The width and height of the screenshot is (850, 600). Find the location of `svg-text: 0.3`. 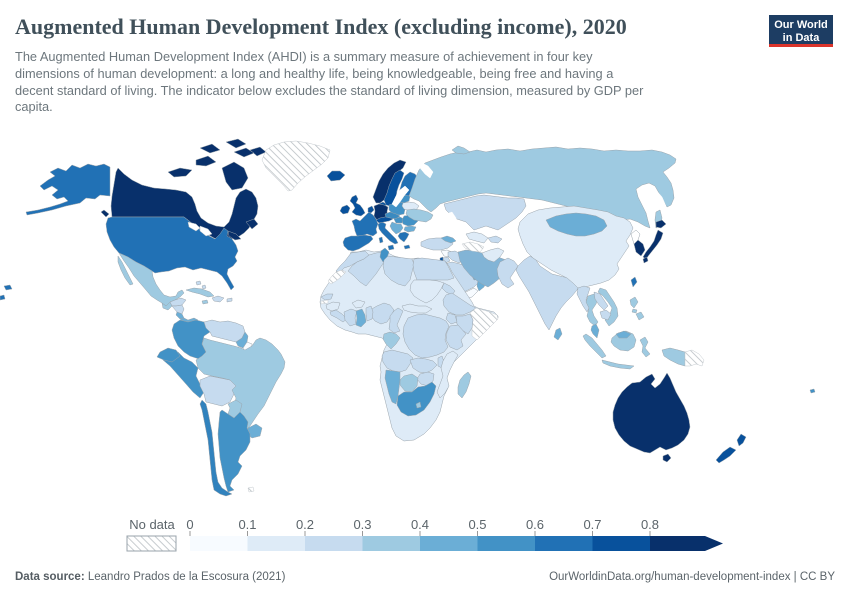

svg-text: 0.3 is located at coordinates (362, 524).